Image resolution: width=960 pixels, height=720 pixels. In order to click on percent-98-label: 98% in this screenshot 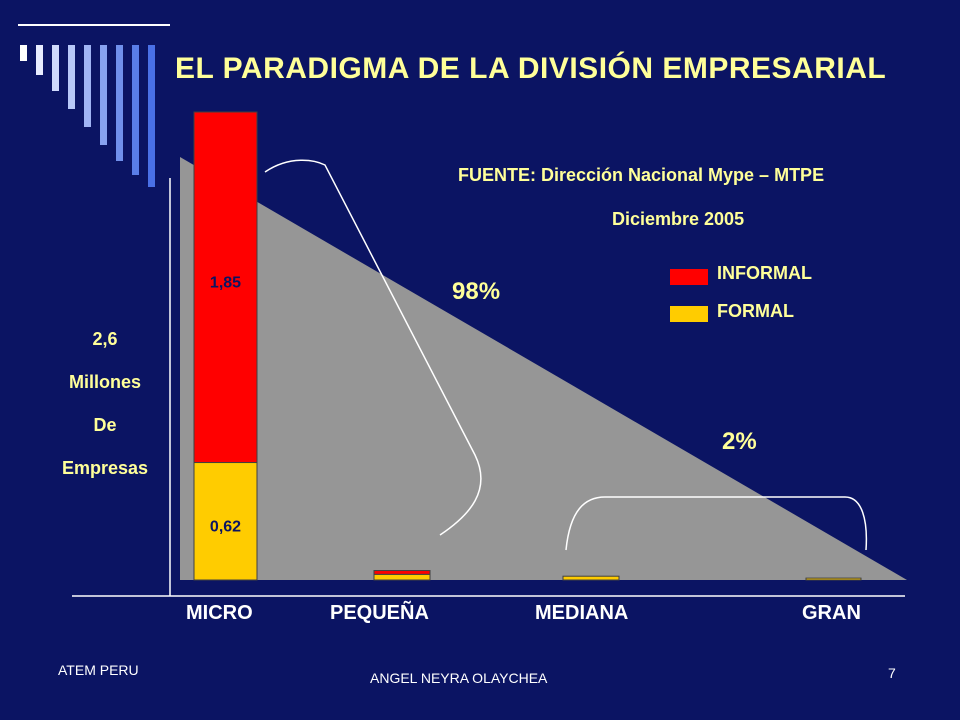, I will do `click(476, 291)`.